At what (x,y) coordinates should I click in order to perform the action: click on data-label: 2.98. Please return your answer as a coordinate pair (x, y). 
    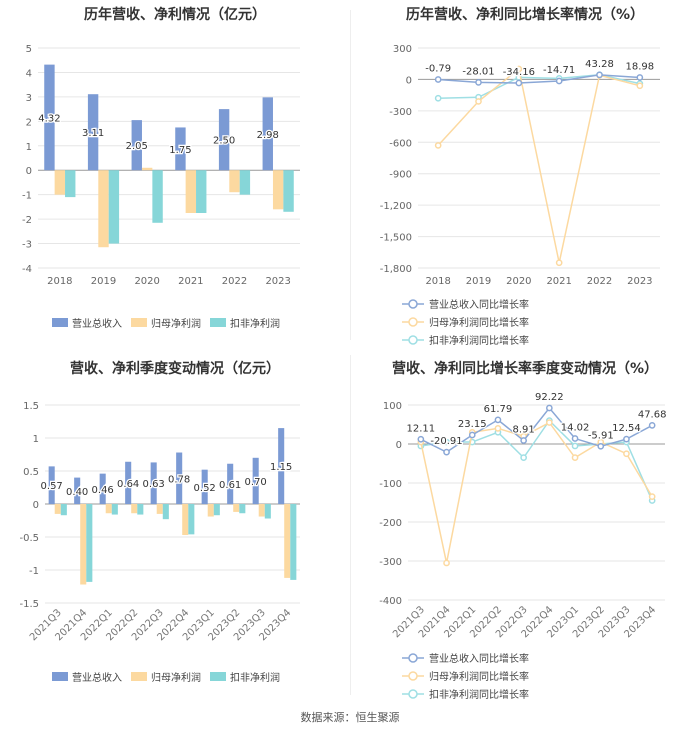
    Looking at the image, I should click on (268, 135).